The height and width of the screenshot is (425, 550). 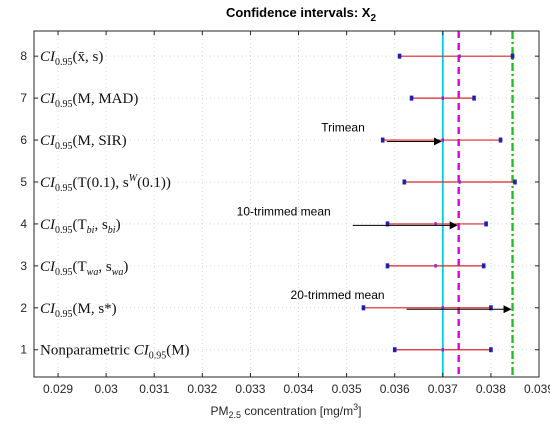 I want to click on x-tick-label: 0.035, so click(x=347, y=389).